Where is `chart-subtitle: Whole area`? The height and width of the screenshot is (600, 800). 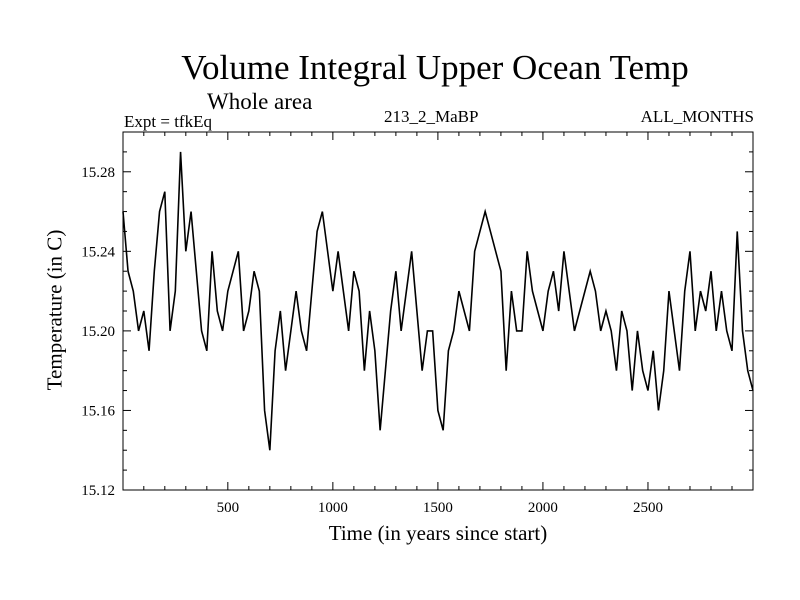 chart-subtitle: Whole area is located at coordinates (260, 101).